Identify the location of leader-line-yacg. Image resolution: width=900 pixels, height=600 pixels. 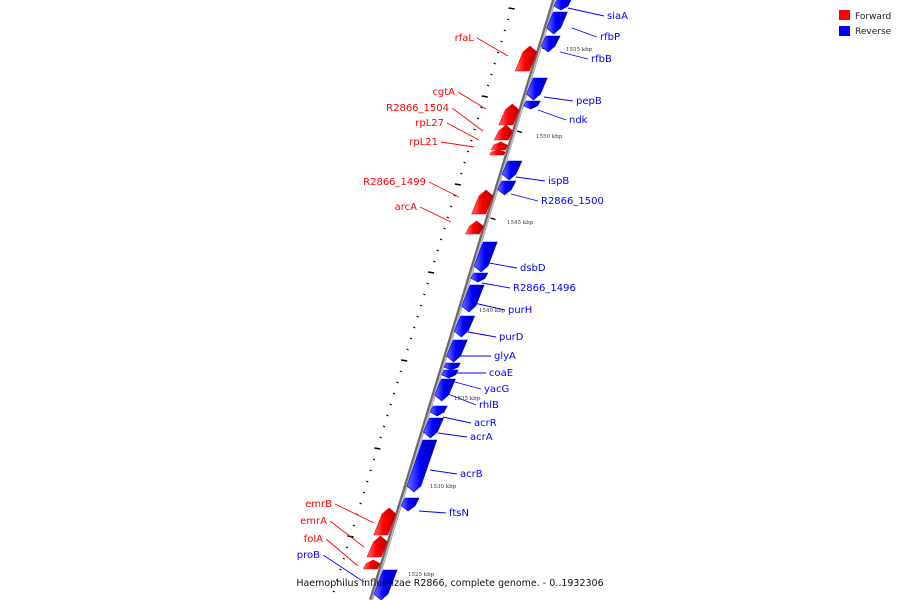
(466, 385).